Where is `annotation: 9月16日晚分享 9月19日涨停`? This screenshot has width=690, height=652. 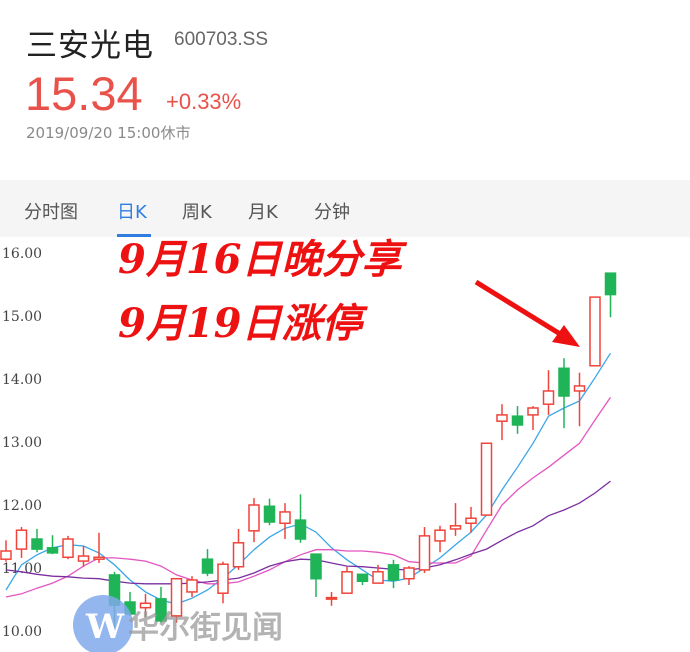 annotation: 9月16日晚分享 9月19日涨停 is located at coordinates (349, 292).